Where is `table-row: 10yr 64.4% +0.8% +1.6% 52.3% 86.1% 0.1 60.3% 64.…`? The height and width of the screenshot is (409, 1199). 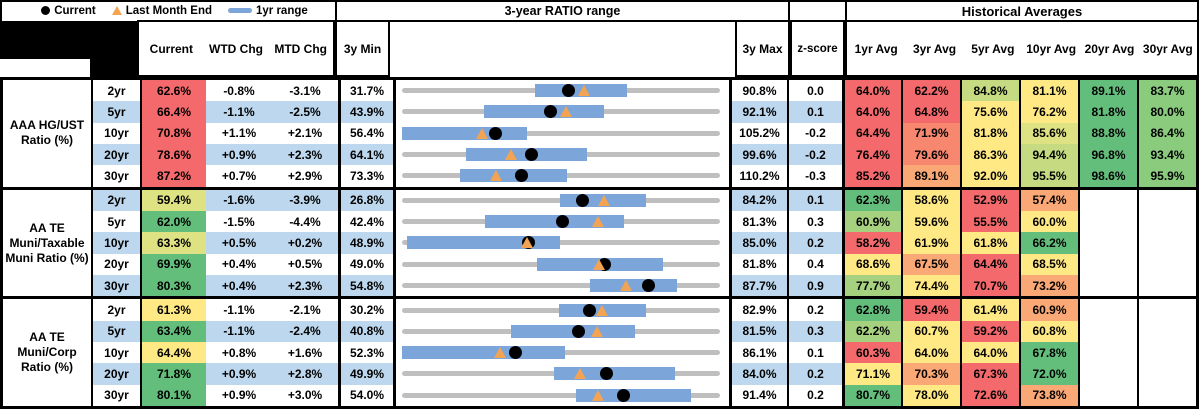
table-row: 10yr 64.4% +0.8% +1.6% 52.3% 86.1% 0.1 60.3% 64.… is located at coordinates (644, 353).